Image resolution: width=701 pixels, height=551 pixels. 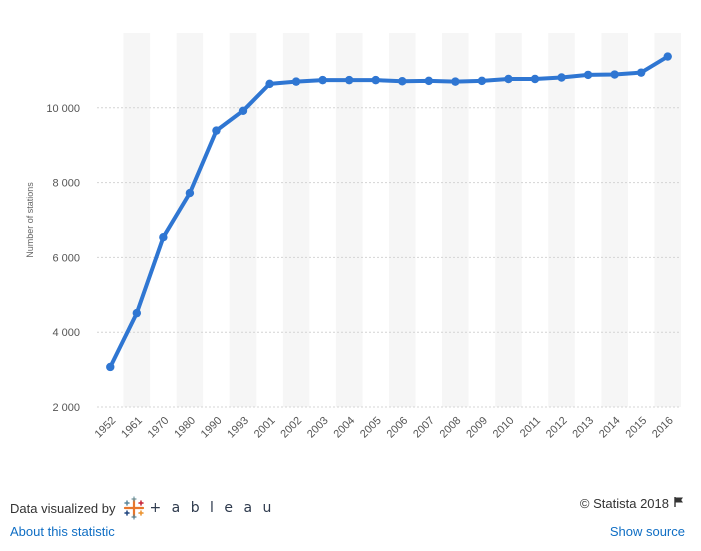 I want to click on copyright-text: © Statista 2018, so click(x=624, y=503).